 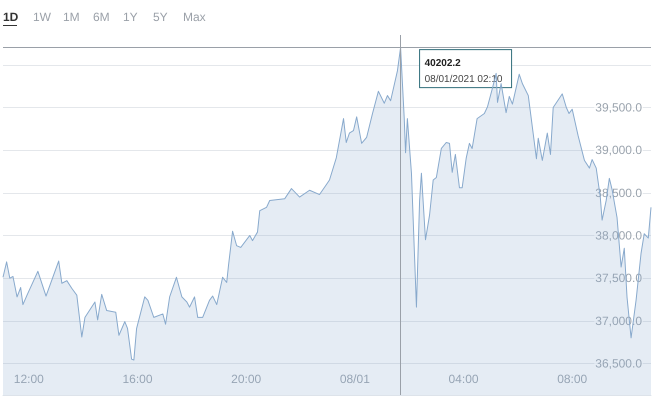 What do you see at coordinates (160, 17) in the screenshot?
I see `text: 5Y` at bounding box center [160, 17].